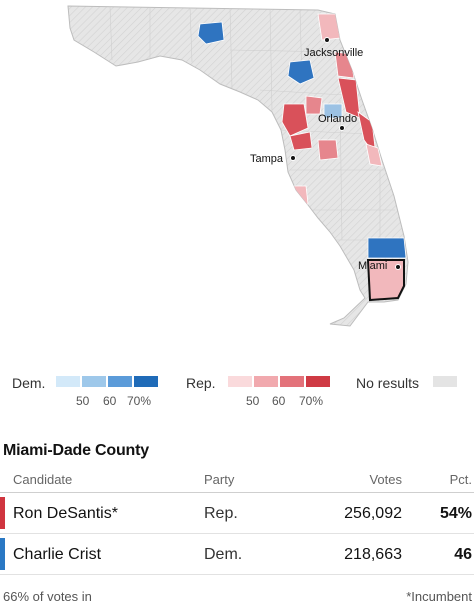  What do you see at coordinates (333, 53) in the screenshot?
I see `city-label-jacksonville: Jacksonville` at bounding box center [333, 53].